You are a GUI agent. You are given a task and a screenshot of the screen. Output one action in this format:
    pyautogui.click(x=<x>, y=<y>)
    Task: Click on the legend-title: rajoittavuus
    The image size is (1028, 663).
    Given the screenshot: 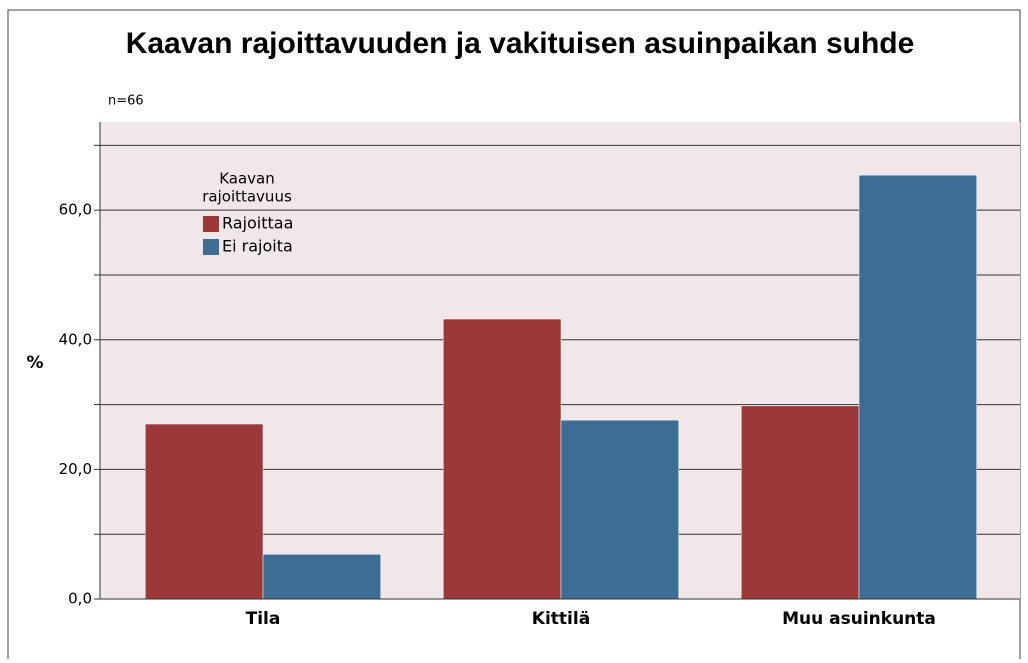 What is the action you would take?
    pyautogui.click(x=247, y=197)
    